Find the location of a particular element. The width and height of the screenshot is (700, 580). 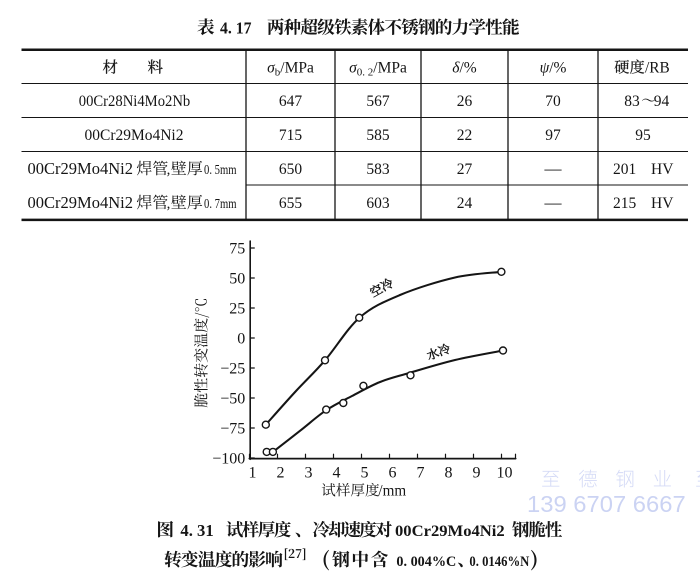

svg-text: 6 is located at coordinates (393, 473).